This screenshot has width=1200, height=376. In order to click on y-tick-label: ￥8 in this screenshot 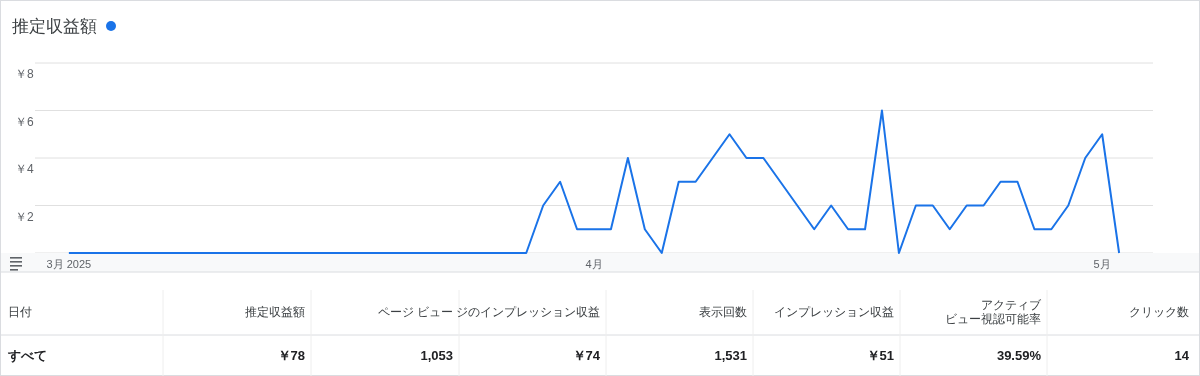, I will do `click(24, 74)`.